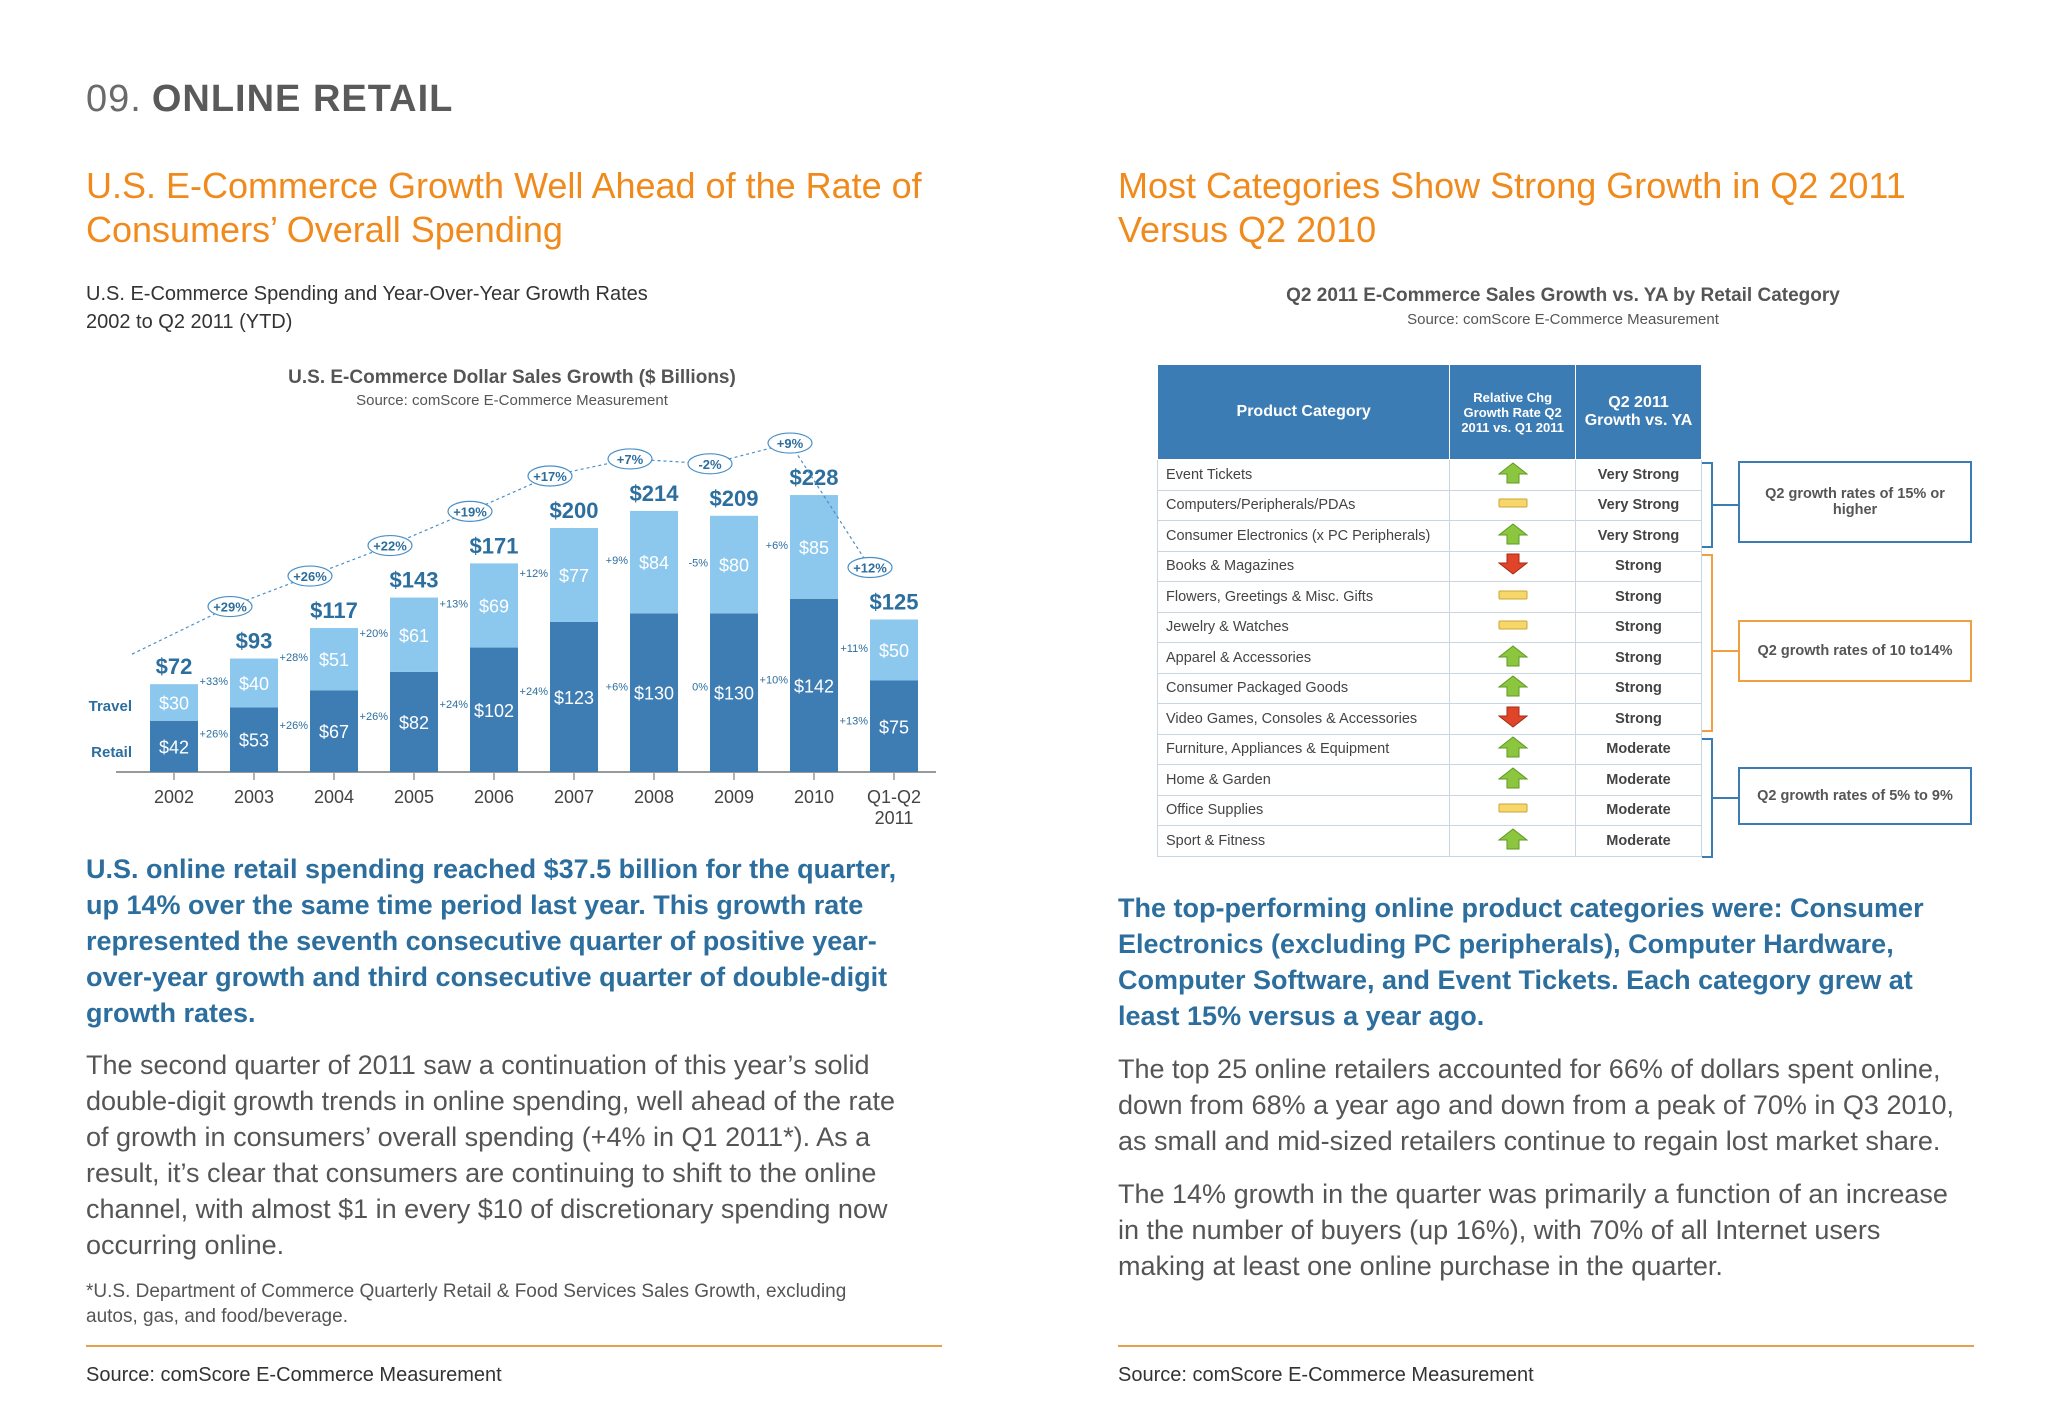 This screenshot has width=2048, height=1408. Describe the element at coordinates (894, 602) in the screenshot. I see `total-value-label: $125` at that location.